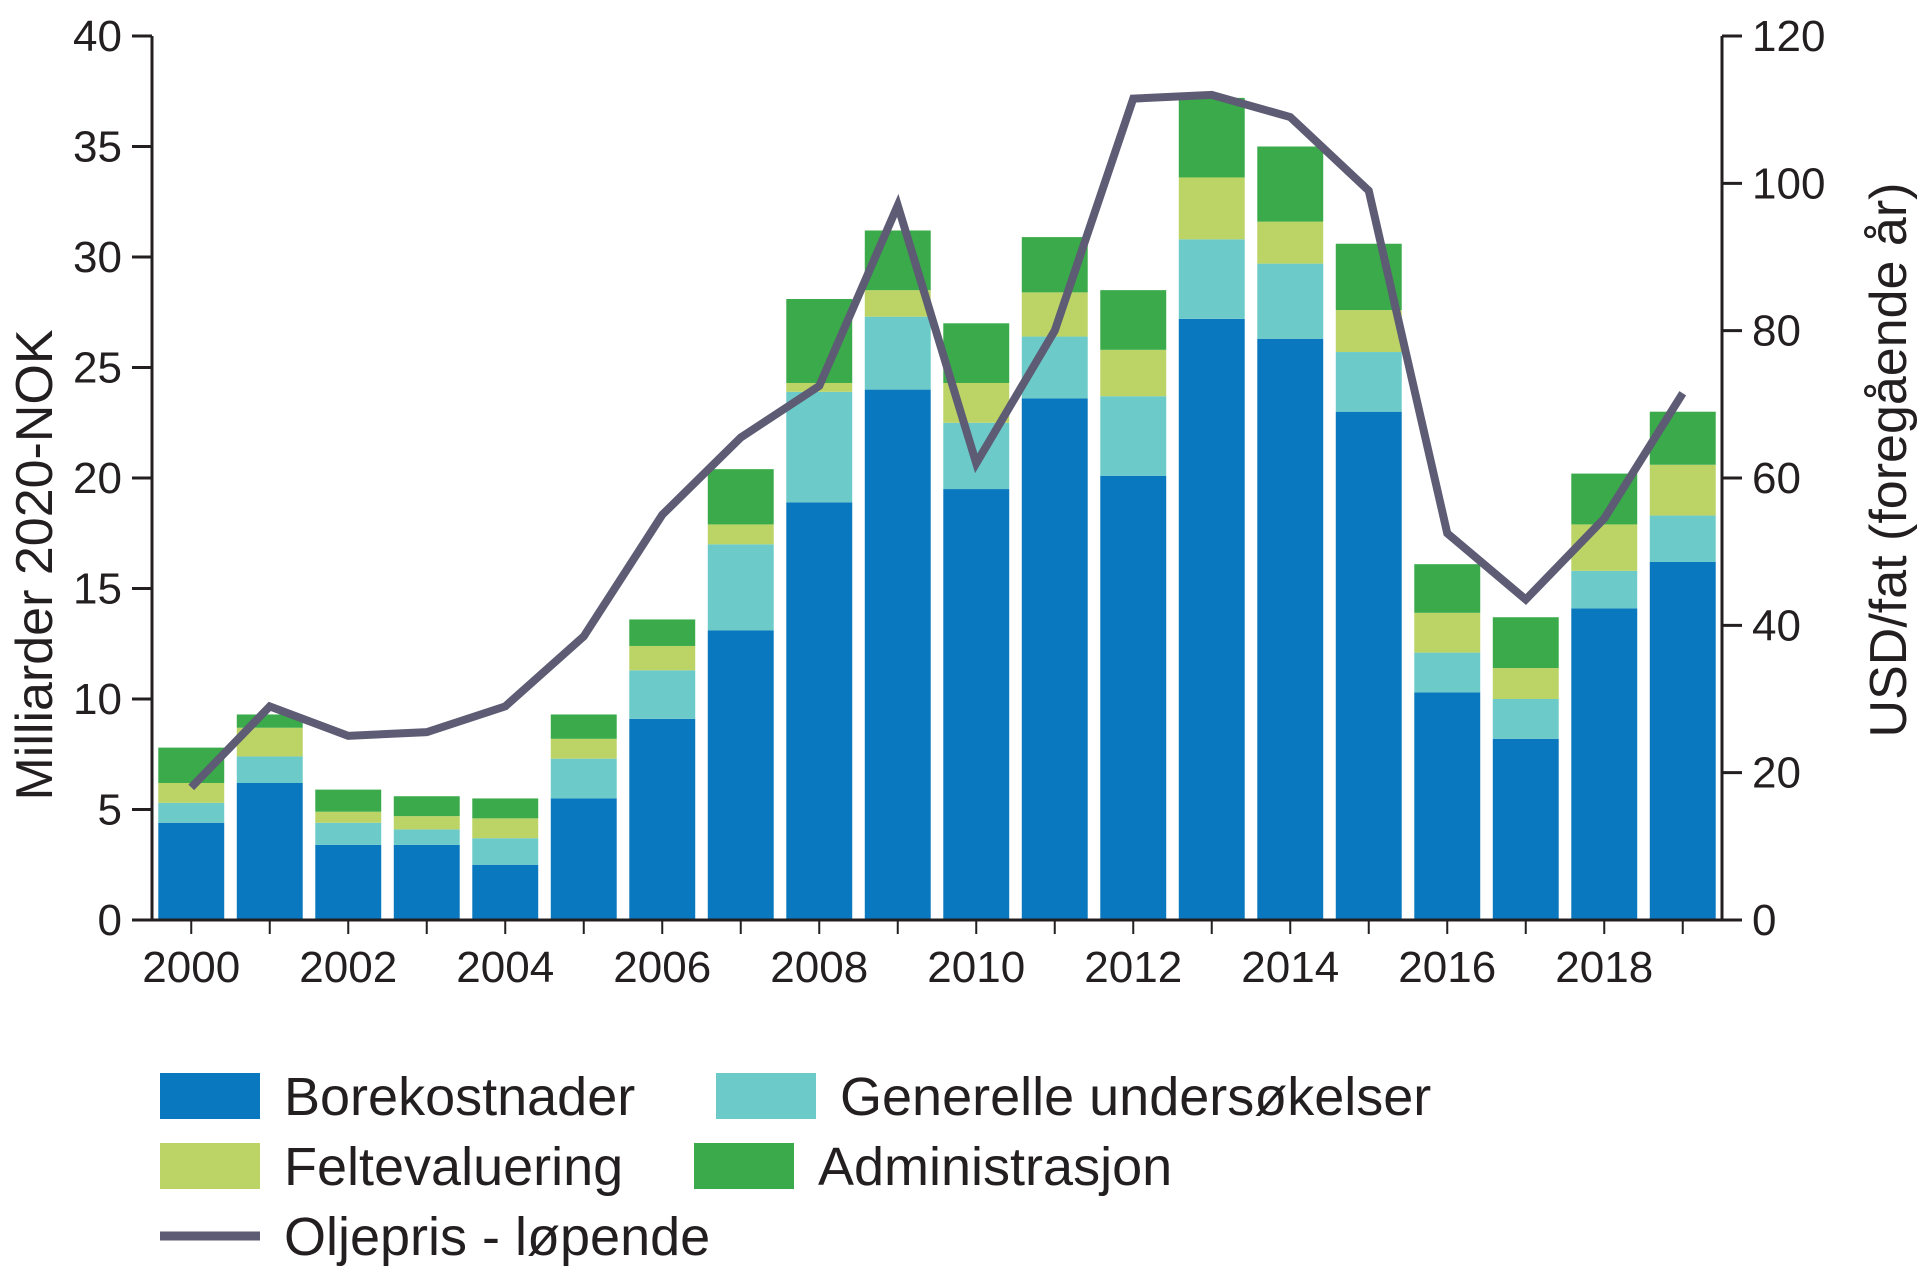 Image resolution: width=1920 pixels, height=1280 pixels. Describe the element at coordinates (97, 257) in the screenshot. I see `y-tick-label-30: 30` at that location.